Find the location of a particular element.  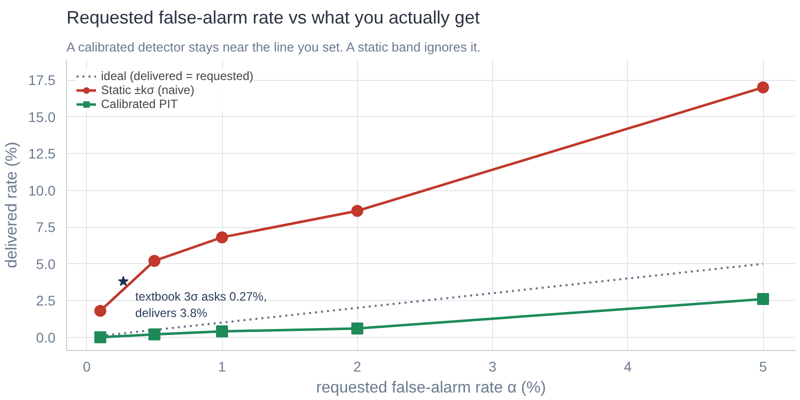

y-tick-label: 7.5 is located at coordinates (46, 227).